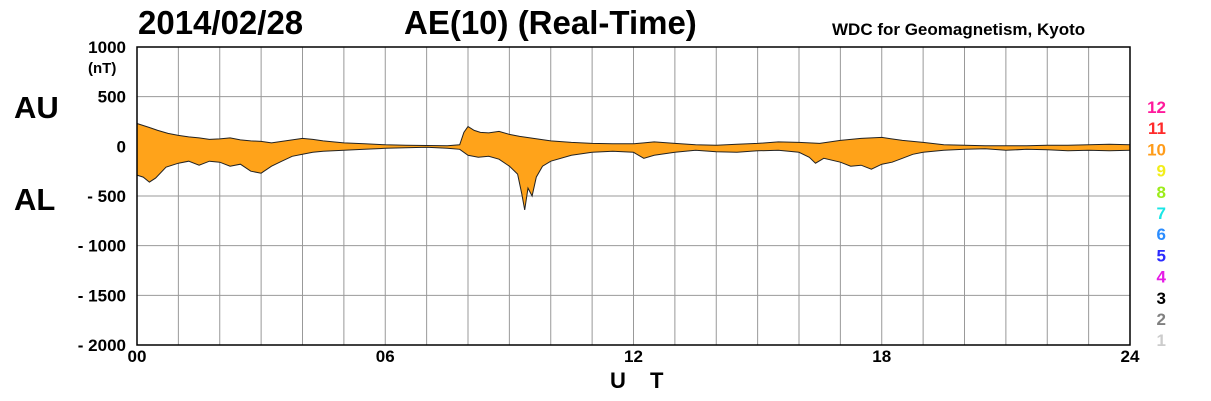 This screenshot has height=401, width=1211. What do you see at coordinates (1161, 171) in the screenshot?
I see `level-label: 9` at bounding box center [1161, 171].